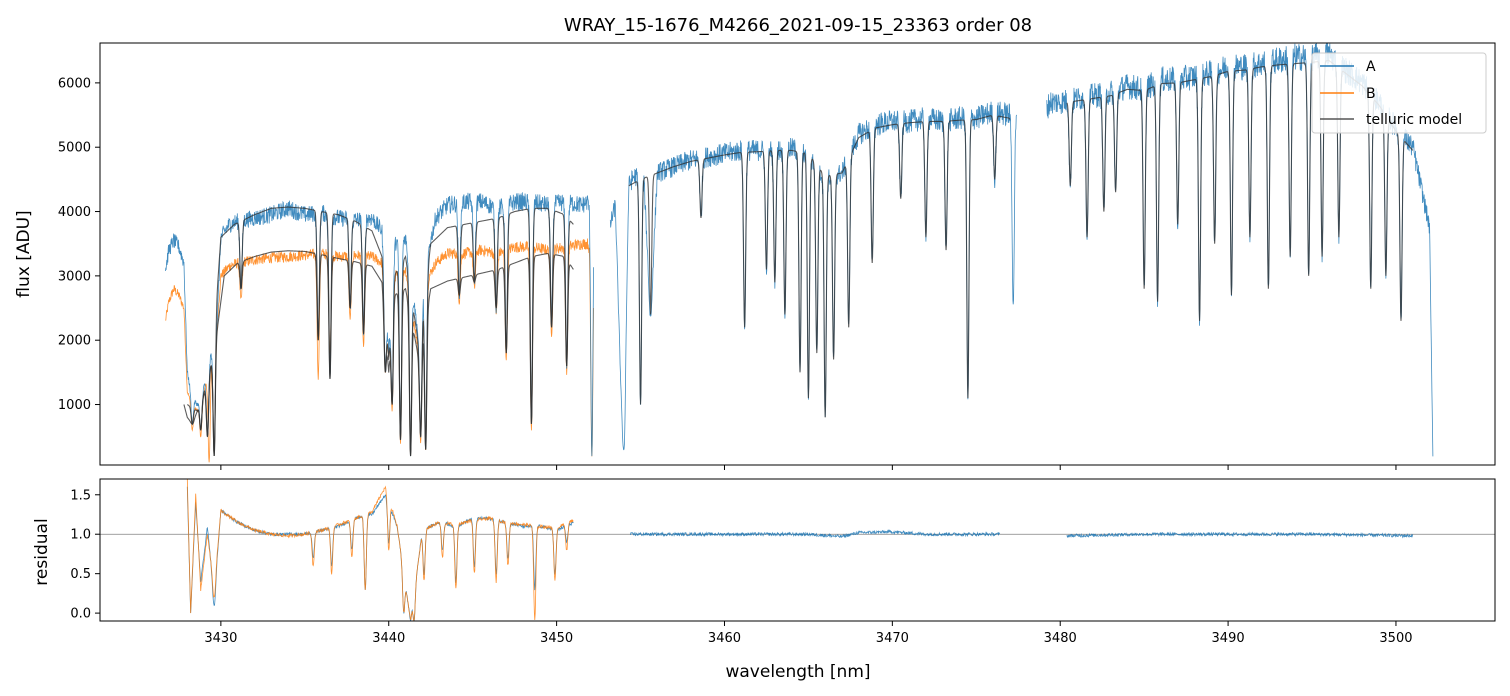  I want to click on xtick-label: 3490, so click(1228, 638).